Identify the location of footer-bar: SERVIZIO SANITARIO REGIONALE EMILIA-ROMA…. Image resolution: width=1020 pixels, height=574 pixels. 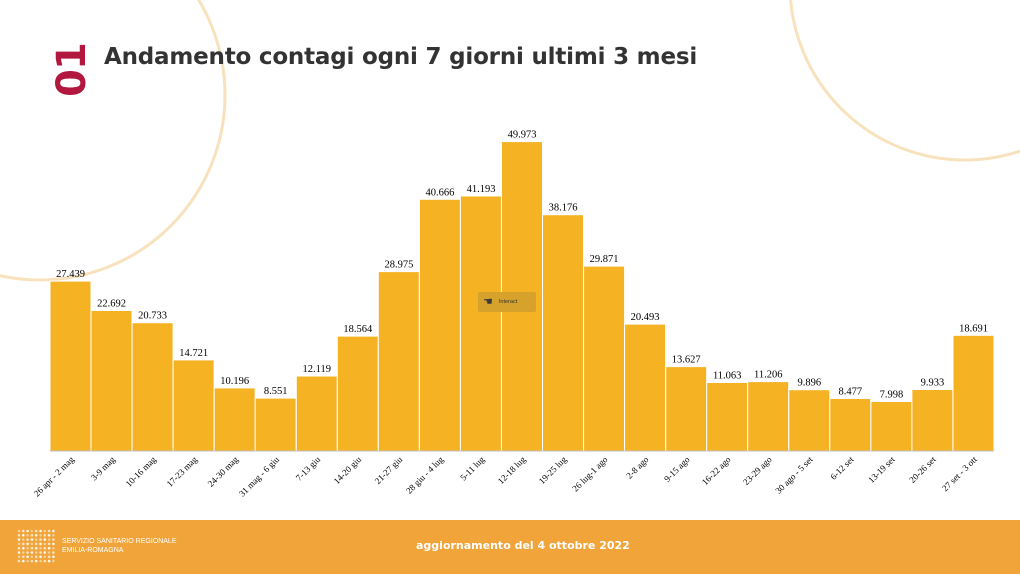
(510, 547).